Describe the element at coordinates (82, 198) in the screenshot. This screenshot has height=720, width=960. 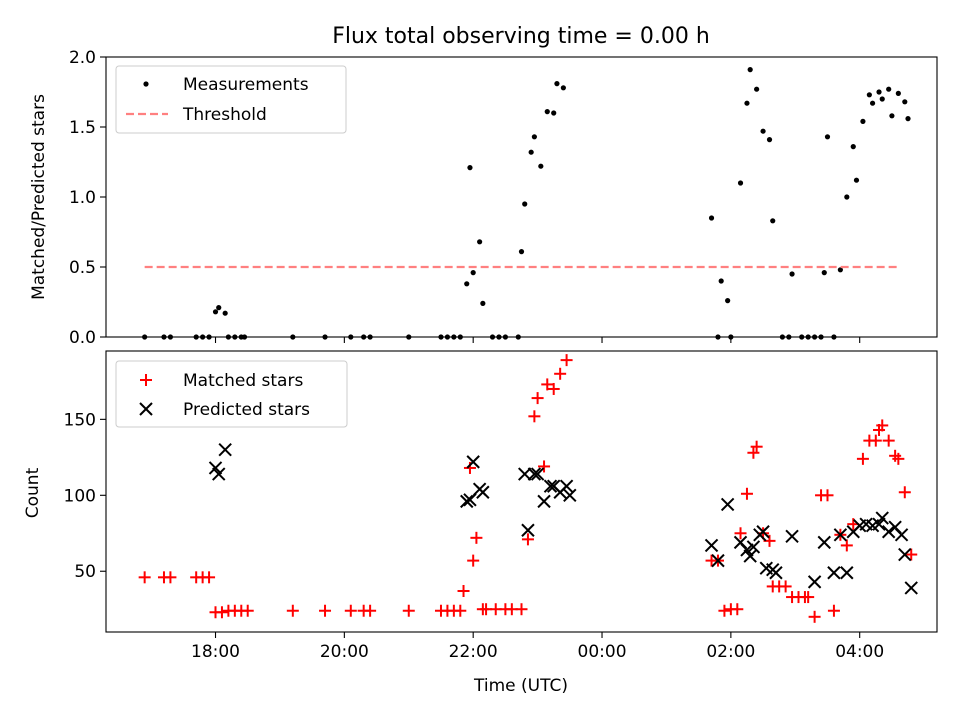
I see `y-tick-label-2: 1.0` at that location.